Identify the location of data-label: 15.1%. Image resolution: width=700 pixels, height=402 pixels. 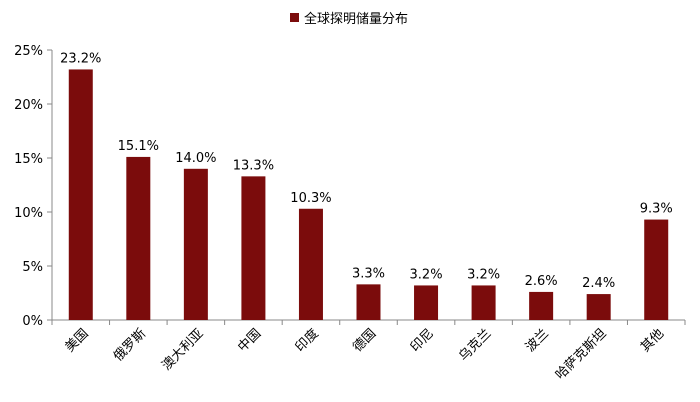
(138, 146).